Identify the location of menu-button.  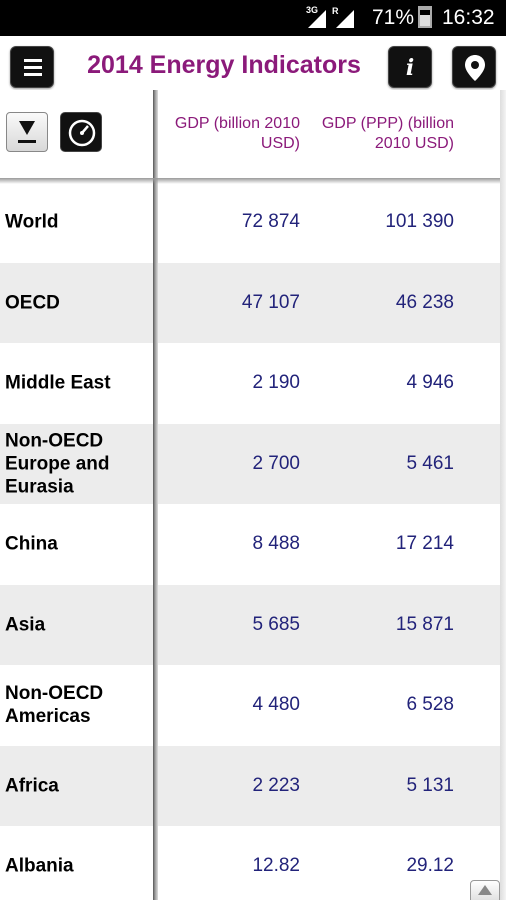
(32, 67).